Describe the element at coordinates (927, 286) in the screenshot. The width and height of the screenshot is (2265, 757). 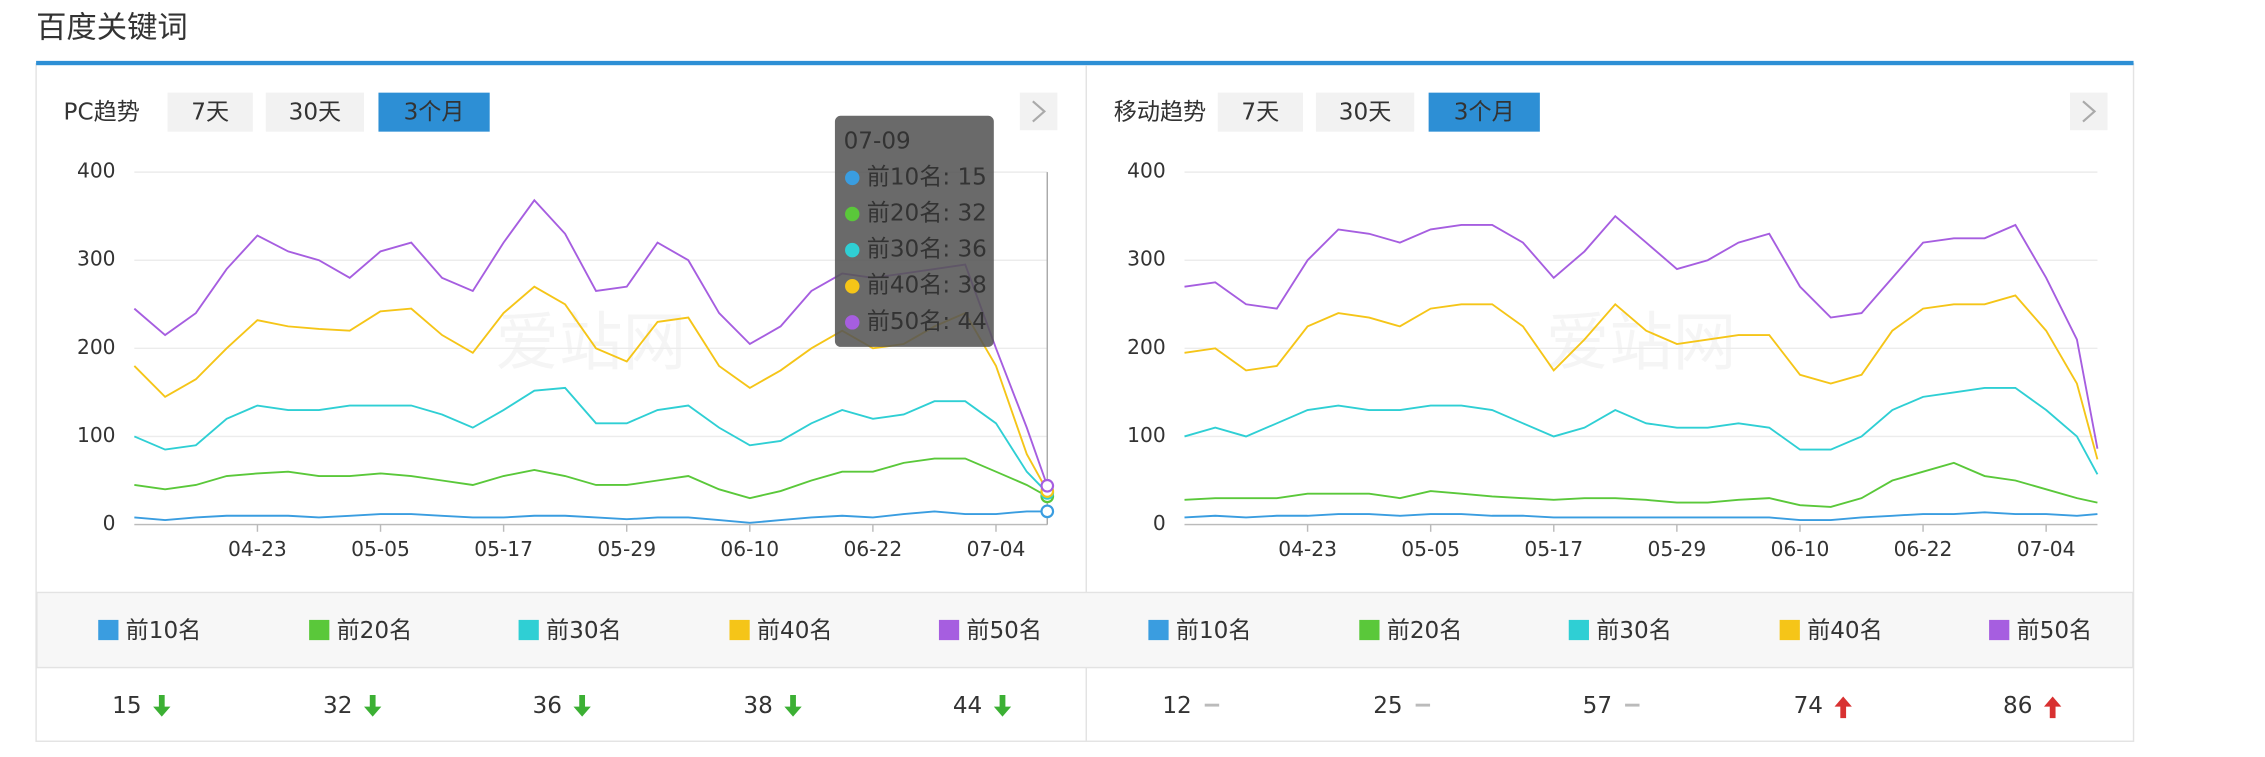
I see `tooltip-item: 前40名: 38` at that location.